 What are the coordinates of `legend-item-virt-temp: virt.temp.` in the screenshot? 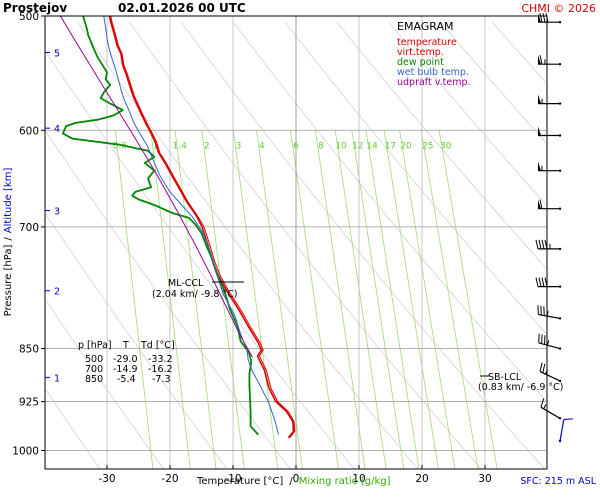 It's located at (420, 52).